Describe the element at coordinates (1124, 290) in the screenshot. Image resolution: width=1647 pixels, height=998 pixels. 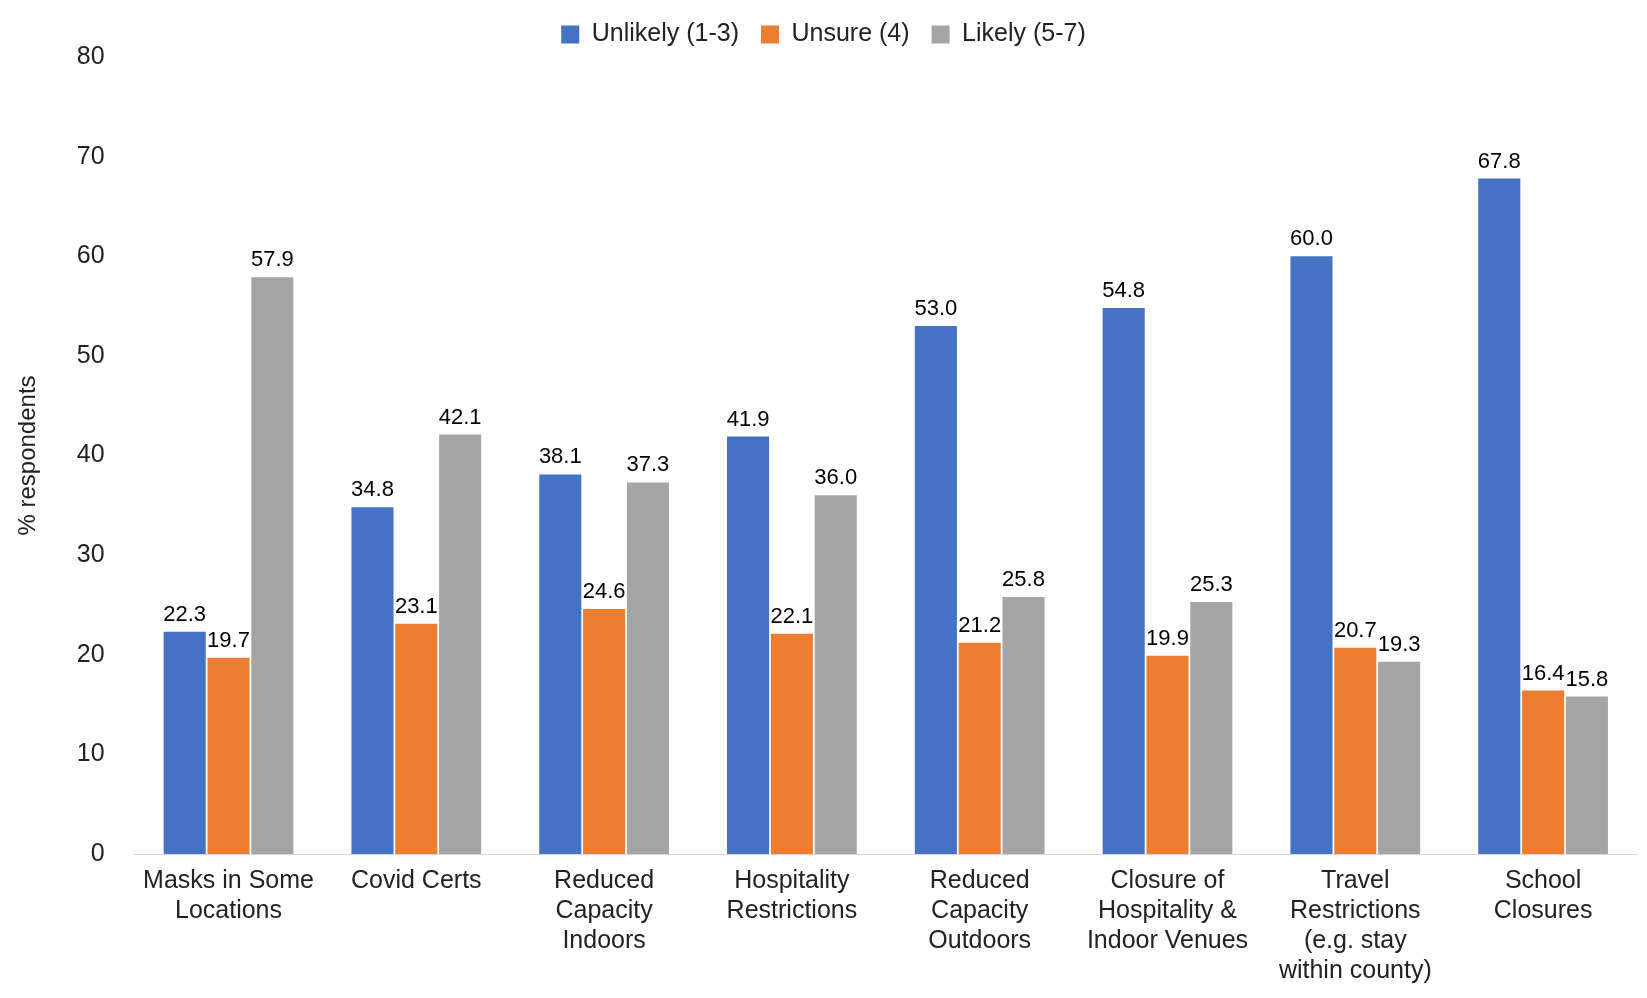
I see `data-label: 54.8` at that location.